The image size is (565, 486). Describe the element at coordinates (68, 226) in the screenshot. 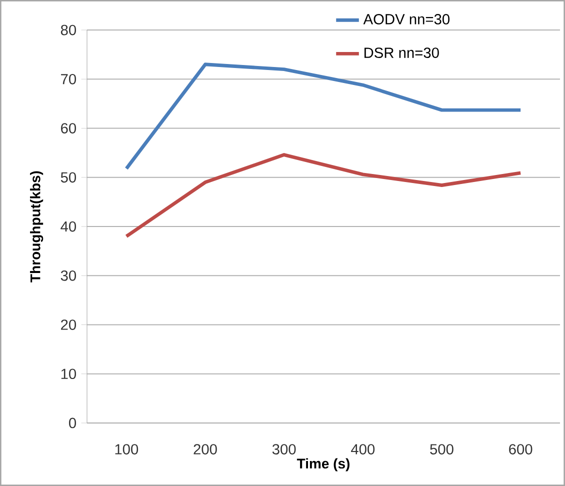

I see `y-tick-label: 40` at that location.